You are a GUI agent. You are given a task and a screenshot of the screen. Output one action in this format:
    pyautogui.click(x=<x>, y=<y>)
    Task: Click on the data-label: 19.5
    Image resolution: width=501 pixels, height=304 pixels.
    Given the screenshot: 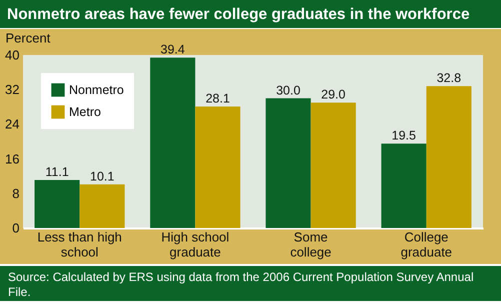 What is the action you would take?
    pyautogui.click(x=404, y=135)
    